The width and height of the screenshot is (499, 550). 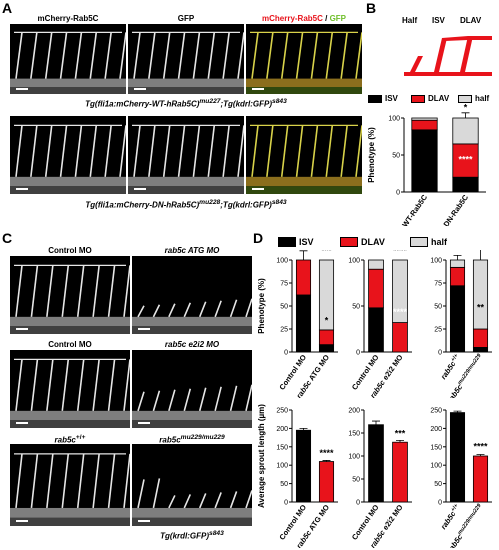 I want to click on merge-title-red: mCherry-Rab5C, so click(x=292, y=18).